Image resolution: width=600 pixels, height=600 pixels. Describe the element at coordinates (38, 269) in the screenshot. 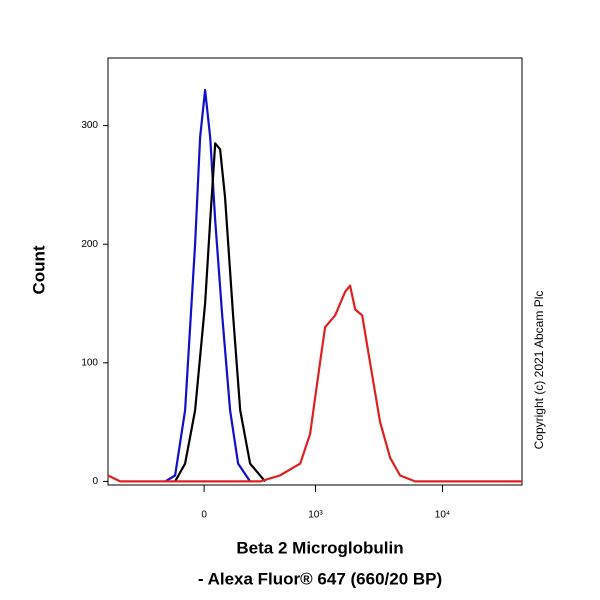

I see `y-axis-label: Count` at that location.